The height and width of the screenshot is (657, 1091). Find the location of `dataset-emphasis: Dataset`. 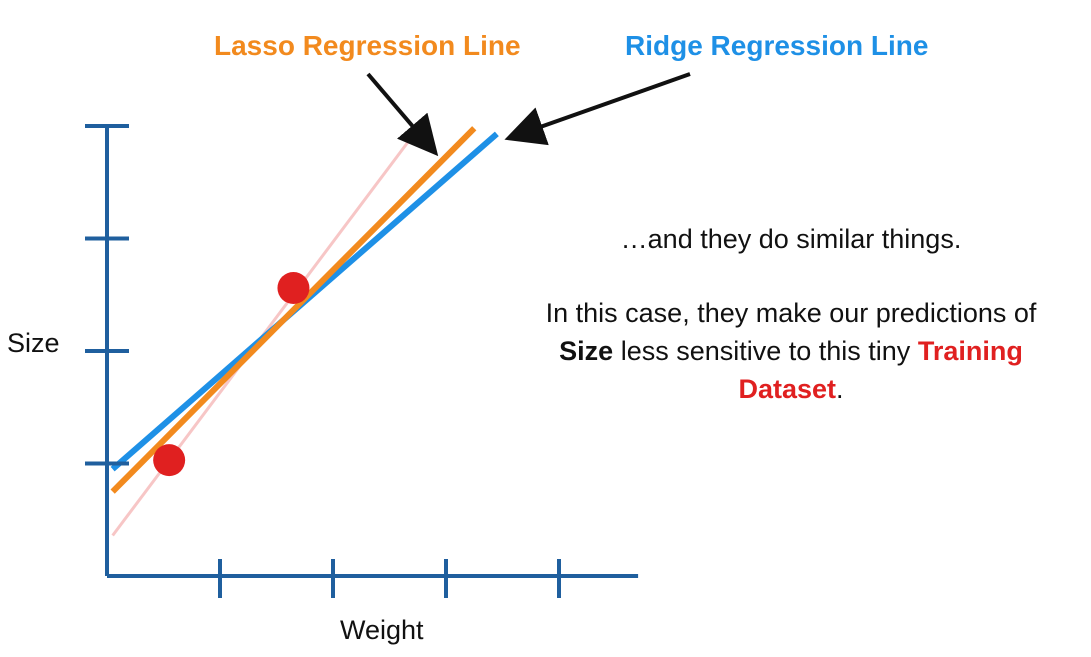

dataset-emphasis: Dataset is located at coordinates (787, 389).